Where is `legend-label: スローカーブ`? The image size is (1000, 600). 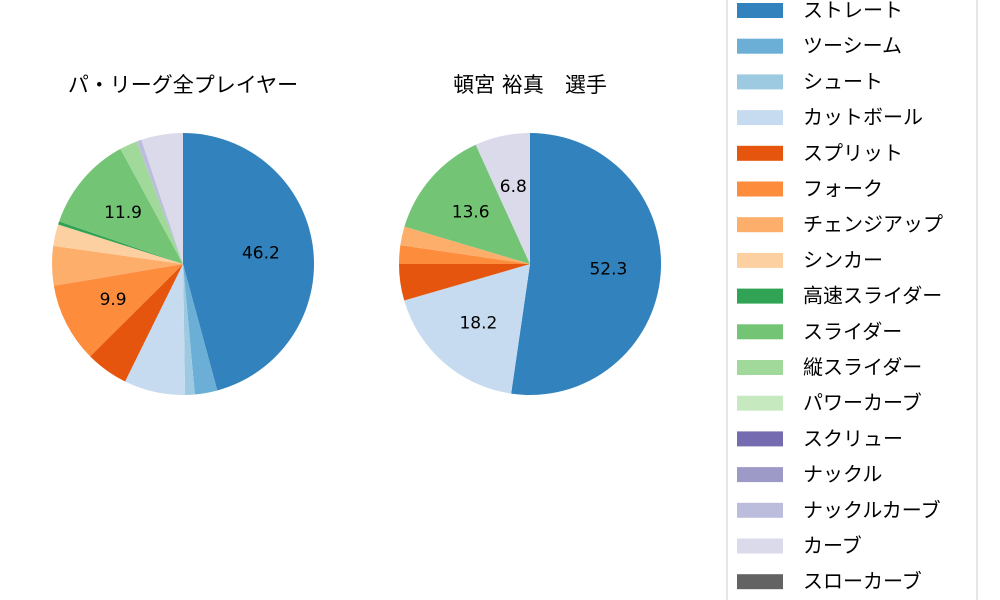 legend-label: スローカーブ is located at coordinates (862, 581).